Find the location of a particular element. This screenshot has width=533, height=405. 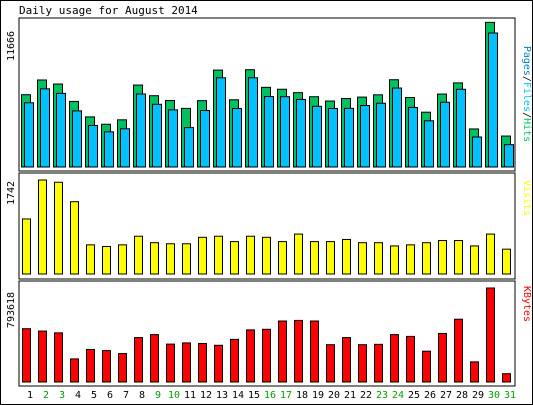

day-label-8: 8 is located at coordinates (142, 395).